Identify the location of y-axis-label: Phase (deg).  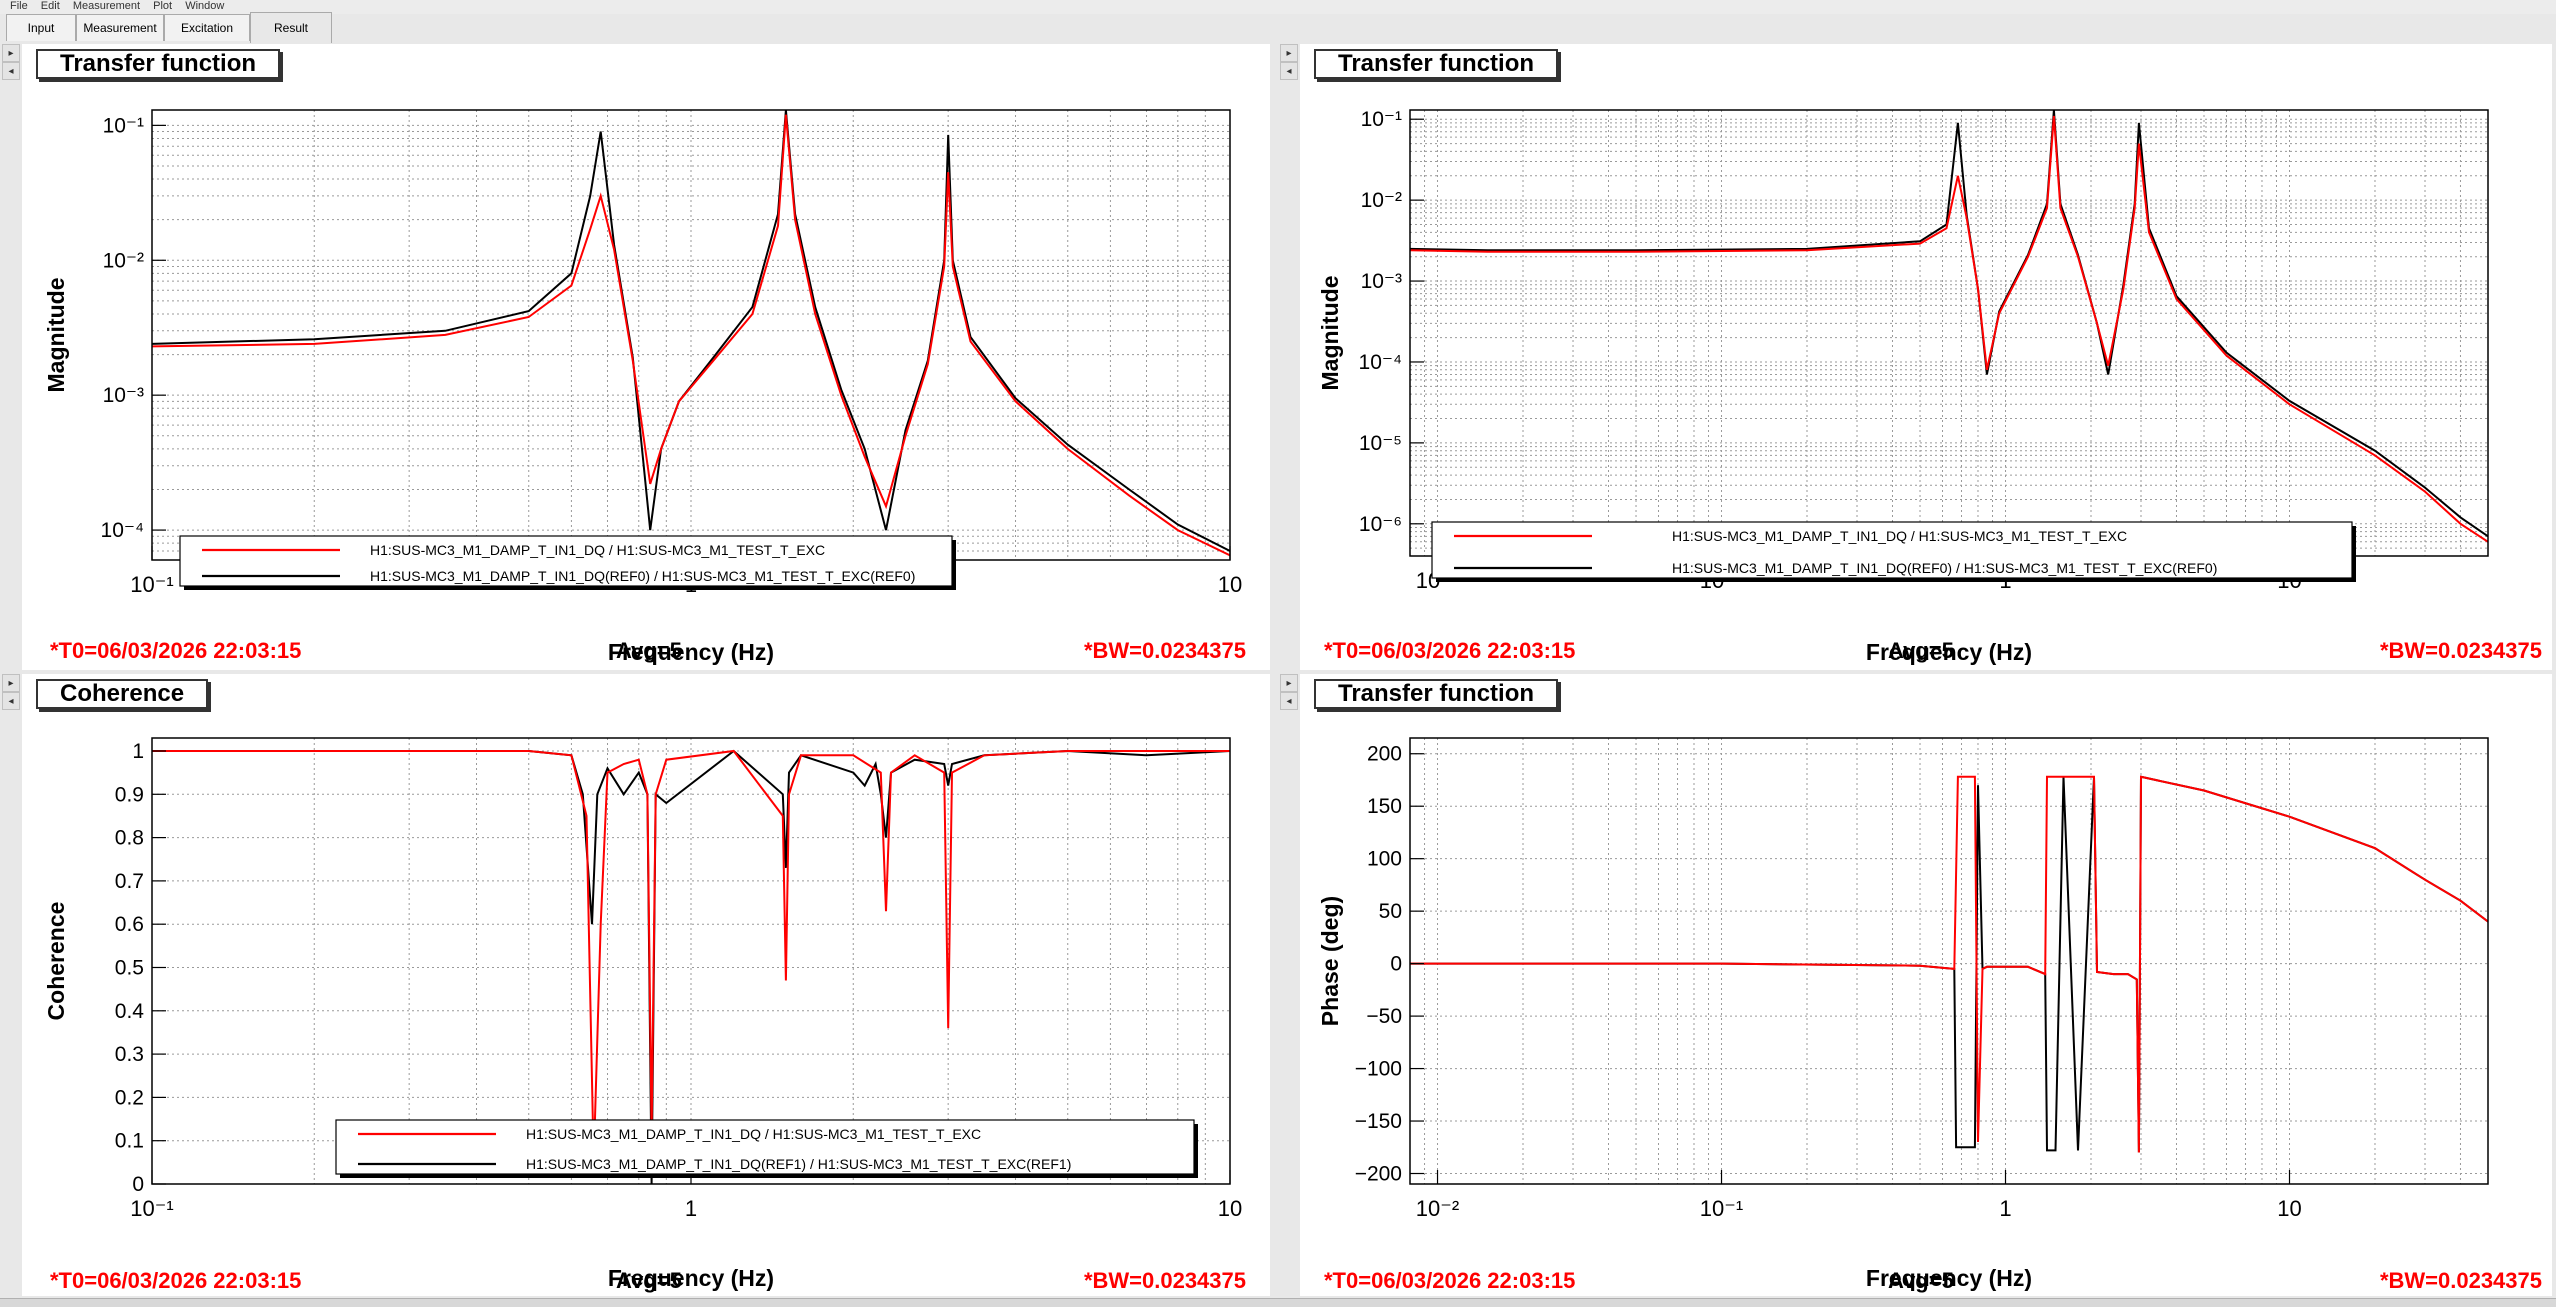
(1330, 961).